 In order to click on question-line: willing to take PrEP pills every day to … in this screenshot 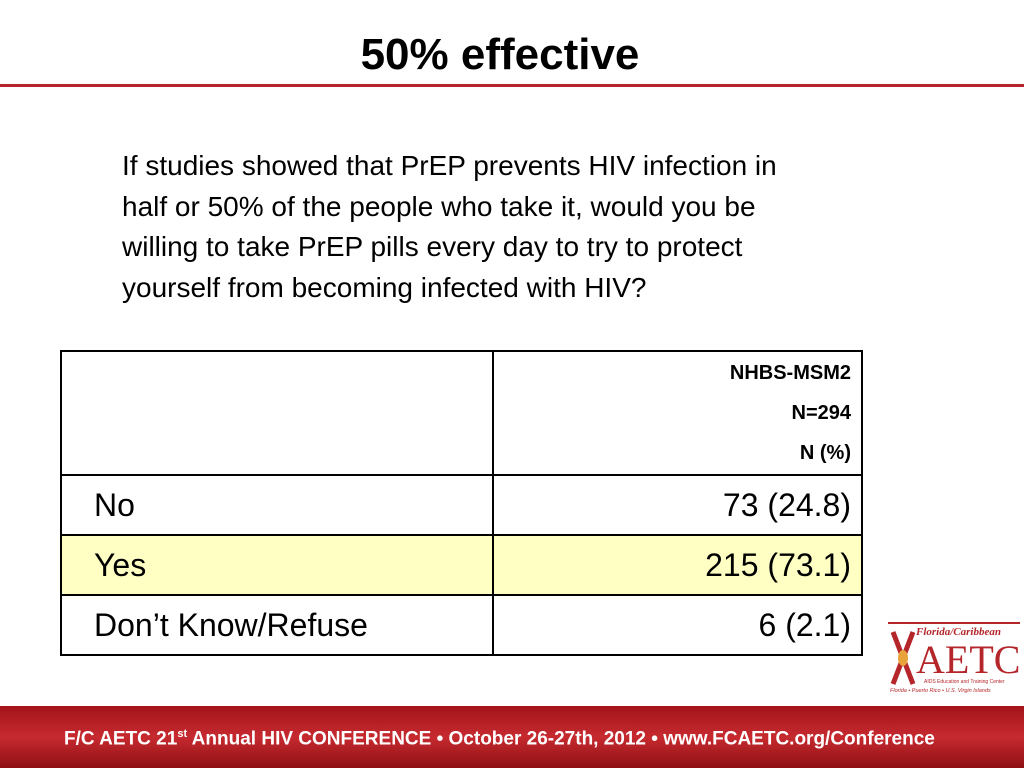, I will do `click(432, 246)`.